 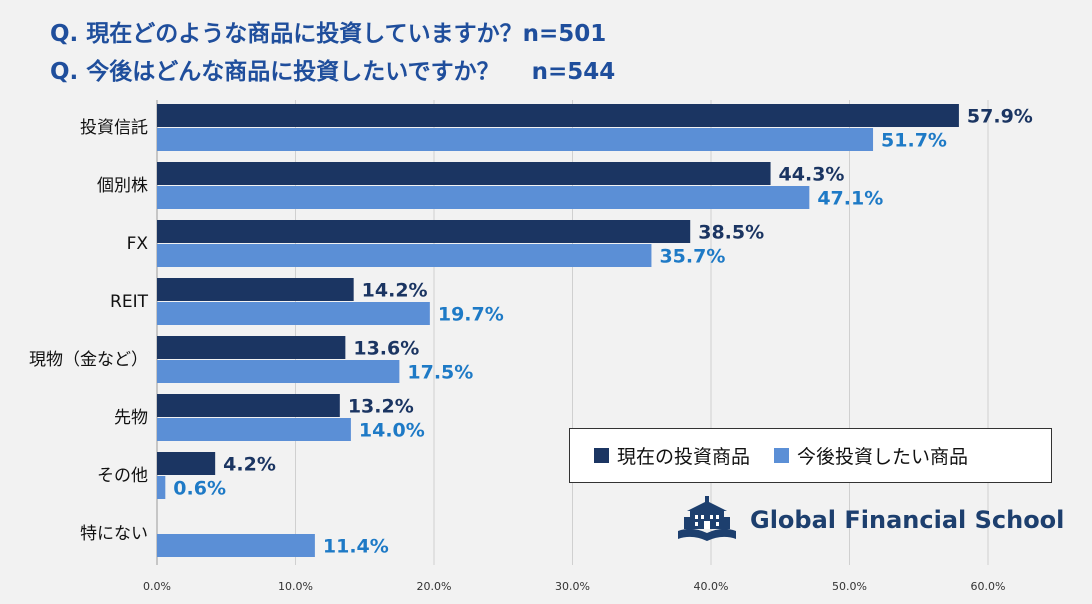 What do you see at coordinates (883, 457) in the screenshot?
I see `legend-label-future: 今後投資したい商品` at bounding box center [883, 457].